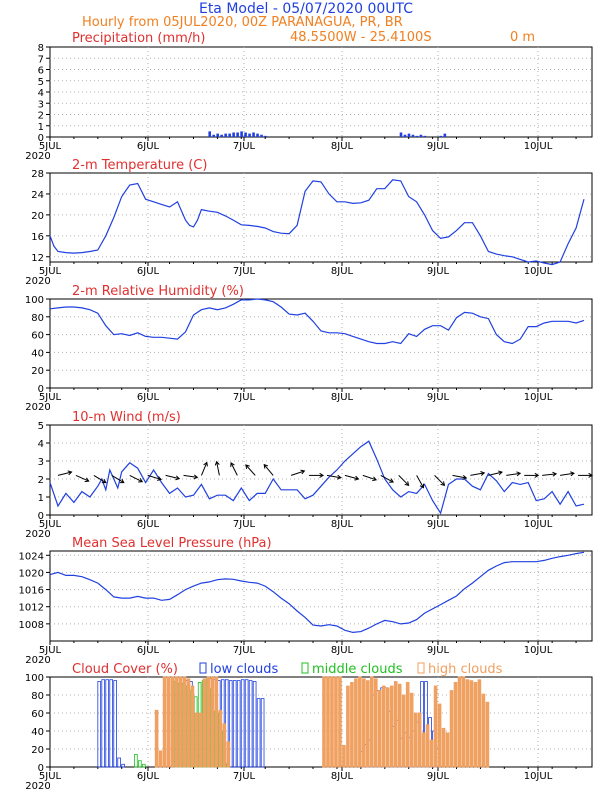 The image size is (612, 792). What do you see at coordinates (37, 258) in the screenshot?
I see `y-tick-label: 12` at bounding box center [37, 258].